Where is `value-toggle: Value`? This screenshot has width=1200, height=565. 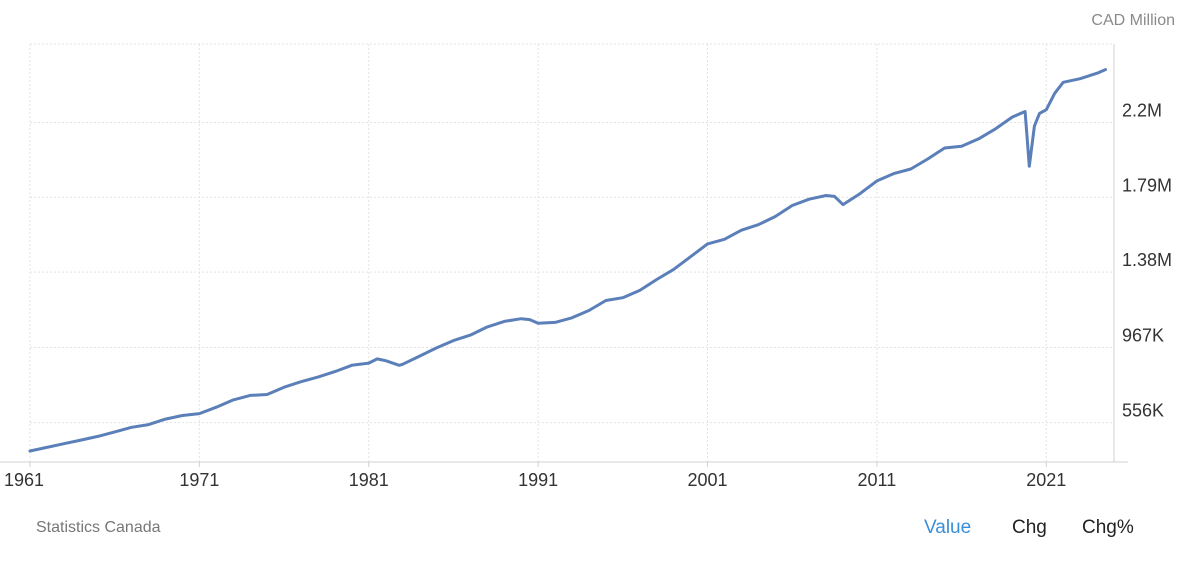
value-toggle: Value is located at coordinates (948, 527).